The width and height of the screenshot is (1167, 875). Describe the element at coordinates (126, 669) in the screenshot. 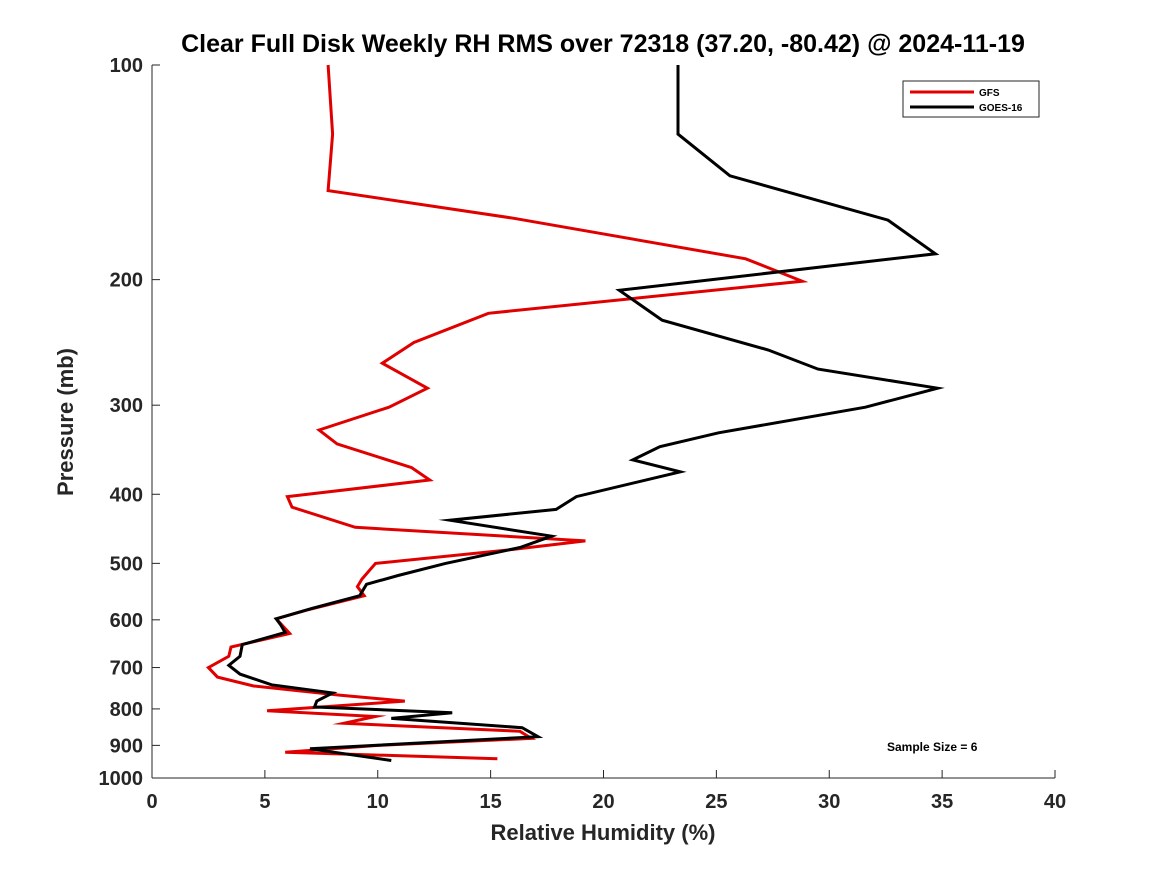

I see `y-tick-label: 700` at that location.